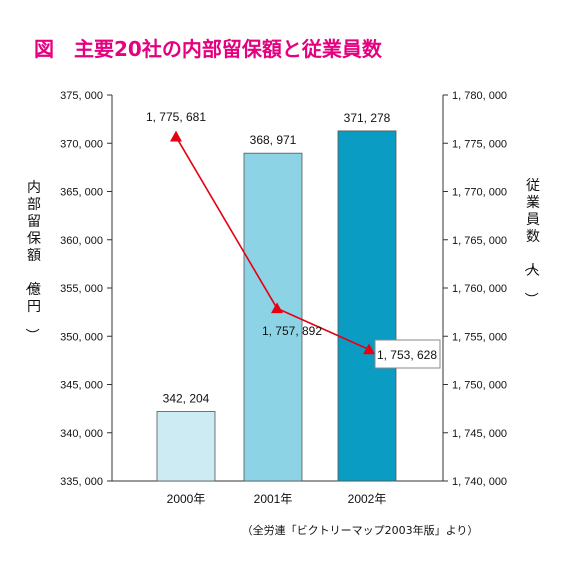  What do you see at coordinates (81, 289) in the screenshot?
I see `left-tick-label: 355, 000` at bounding box center [81, 289].